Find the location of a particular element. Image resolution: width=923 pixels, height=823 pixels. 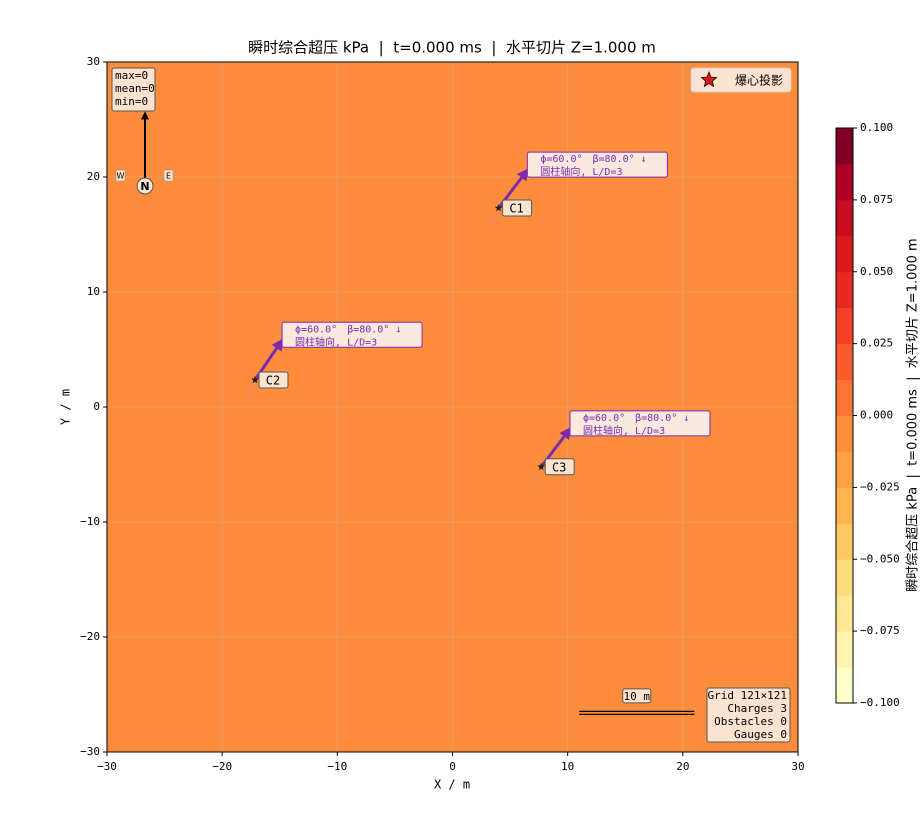

info-text: Gauges 0 is located at coordinates (760, 734).